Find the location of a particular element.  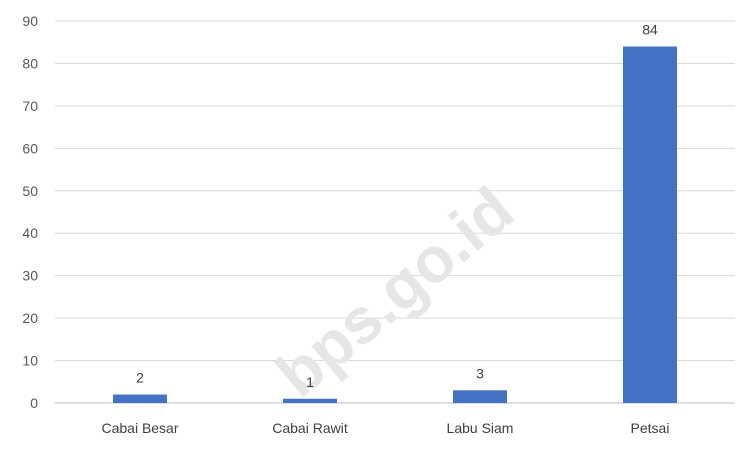

x-tick-label: Cabai Rawit is located at coordinates (310, 428).